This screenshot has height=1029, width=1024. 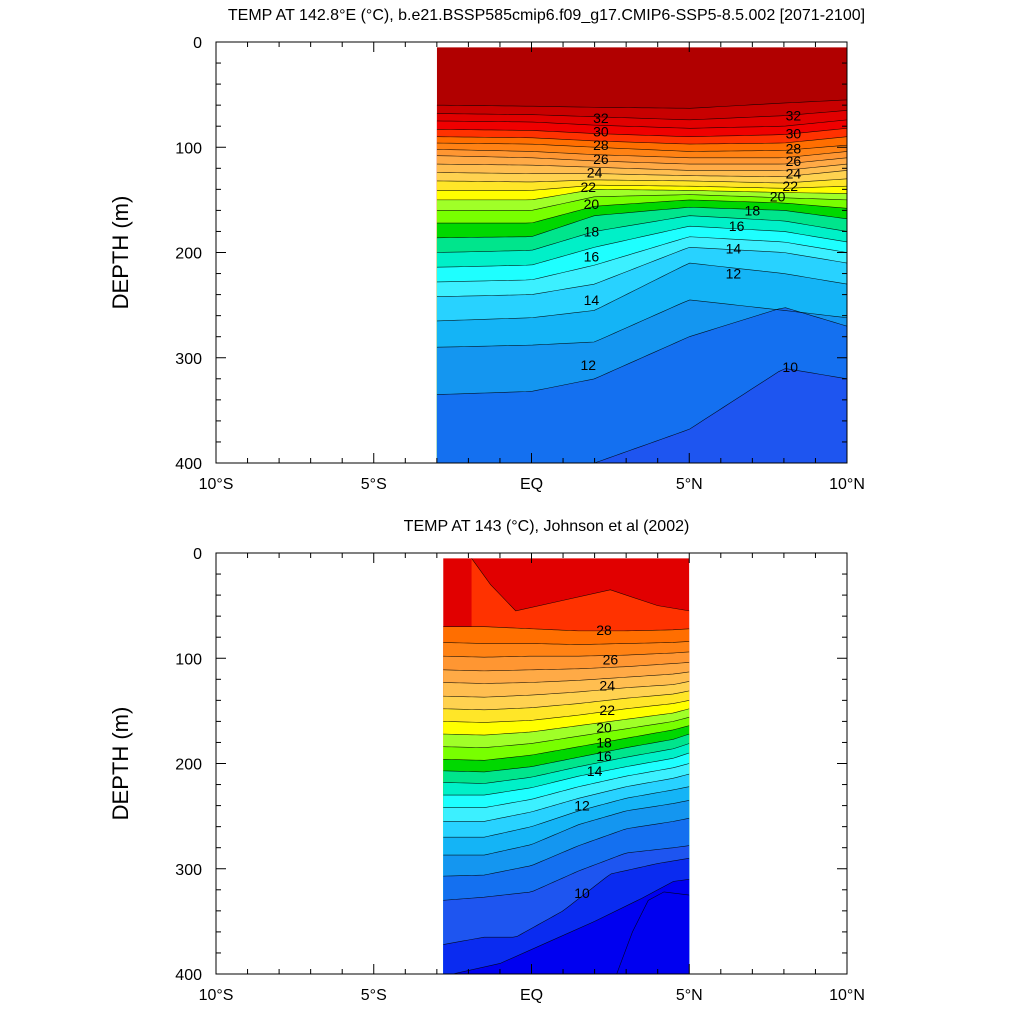 What do you see at coordinates (120, 764) in the screenshot?
I see `panel-2-ylabel: DEPTH (m)` at bounding box center [120, 764].